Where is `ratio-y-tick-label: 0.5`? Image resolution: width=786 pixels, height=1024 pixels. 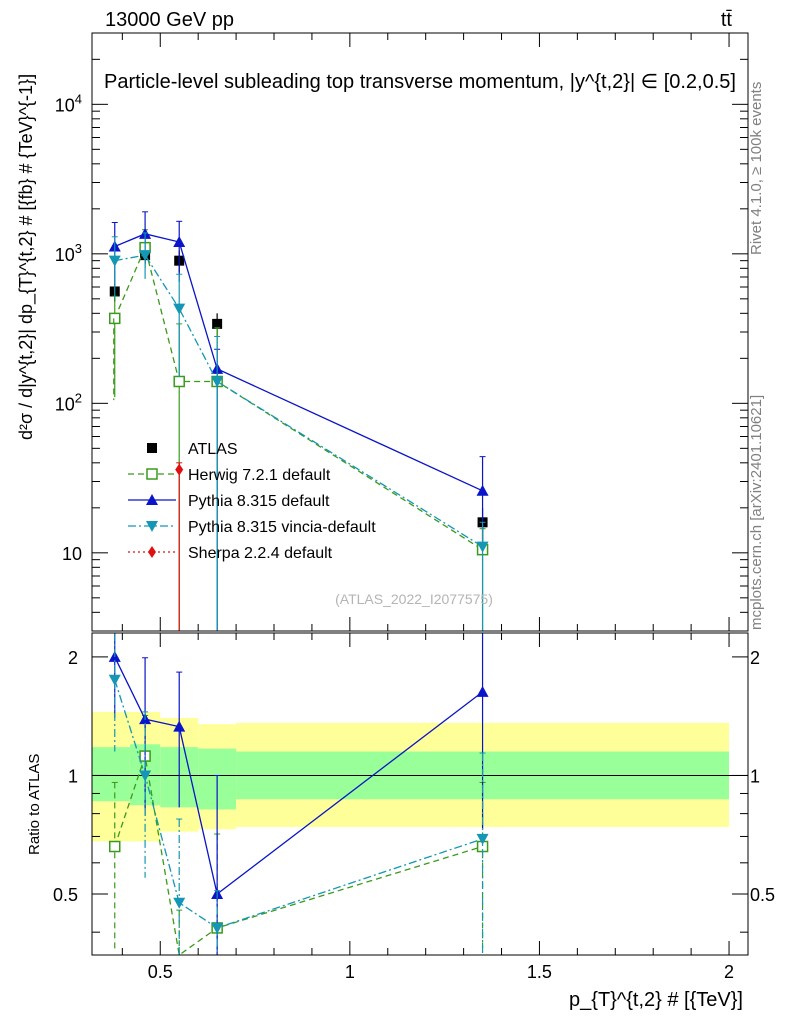 ratio-y-tick-label: 0.5 is located at coordinates (65, 895).